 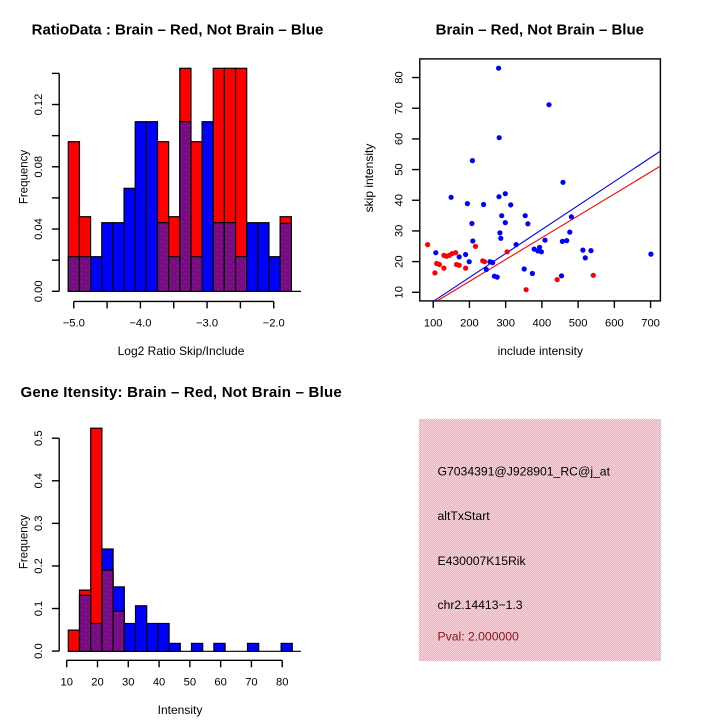 What do you see at coordinates (39, 167) in the screenshot?
I see `svg-text: 0.08` at bounding box center [39, 167].